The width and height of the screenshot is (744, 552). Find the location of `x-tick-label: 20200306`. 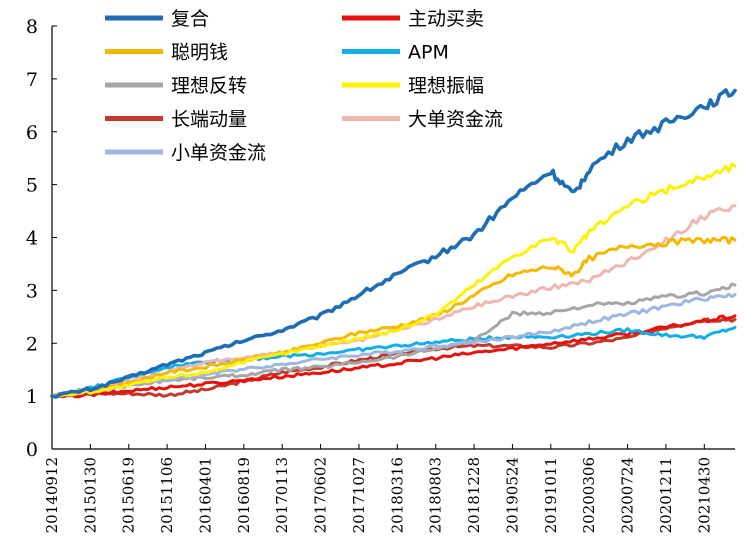

x-tick-label: 20200306 is located at coordinates (589, 495).